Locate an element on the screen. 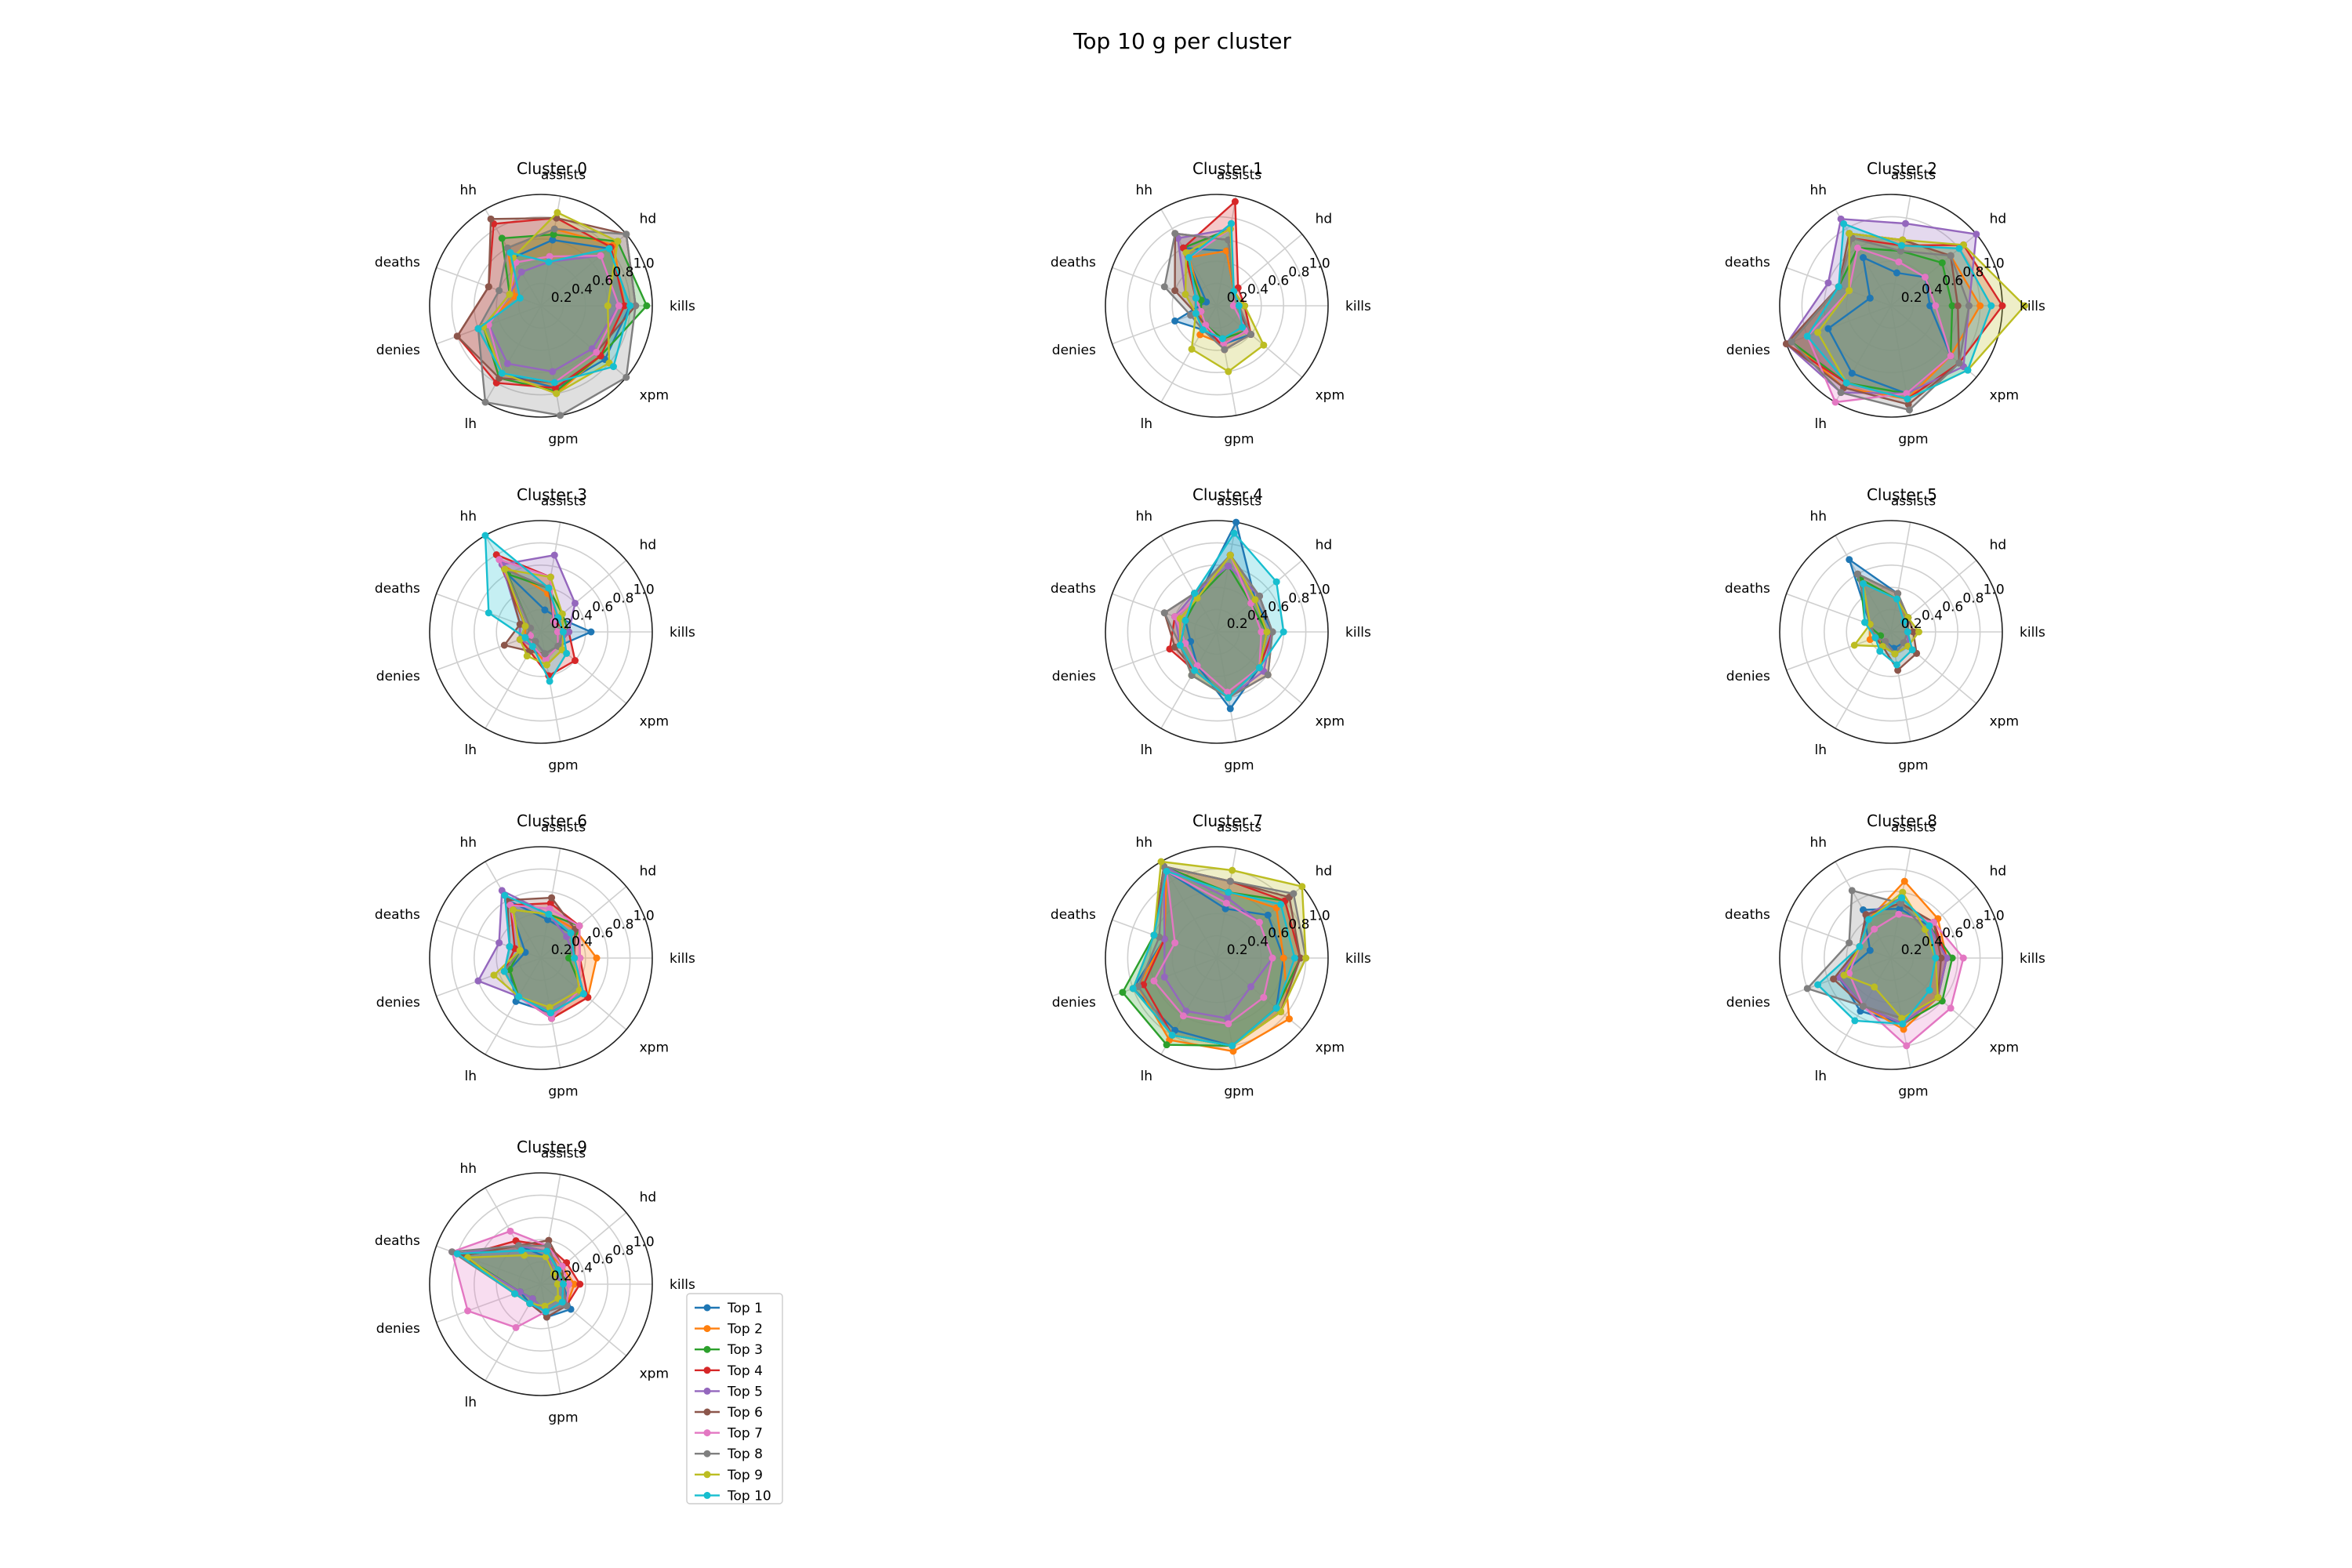  data-point-top-9-xpm is located at coordinates (1938, 997).